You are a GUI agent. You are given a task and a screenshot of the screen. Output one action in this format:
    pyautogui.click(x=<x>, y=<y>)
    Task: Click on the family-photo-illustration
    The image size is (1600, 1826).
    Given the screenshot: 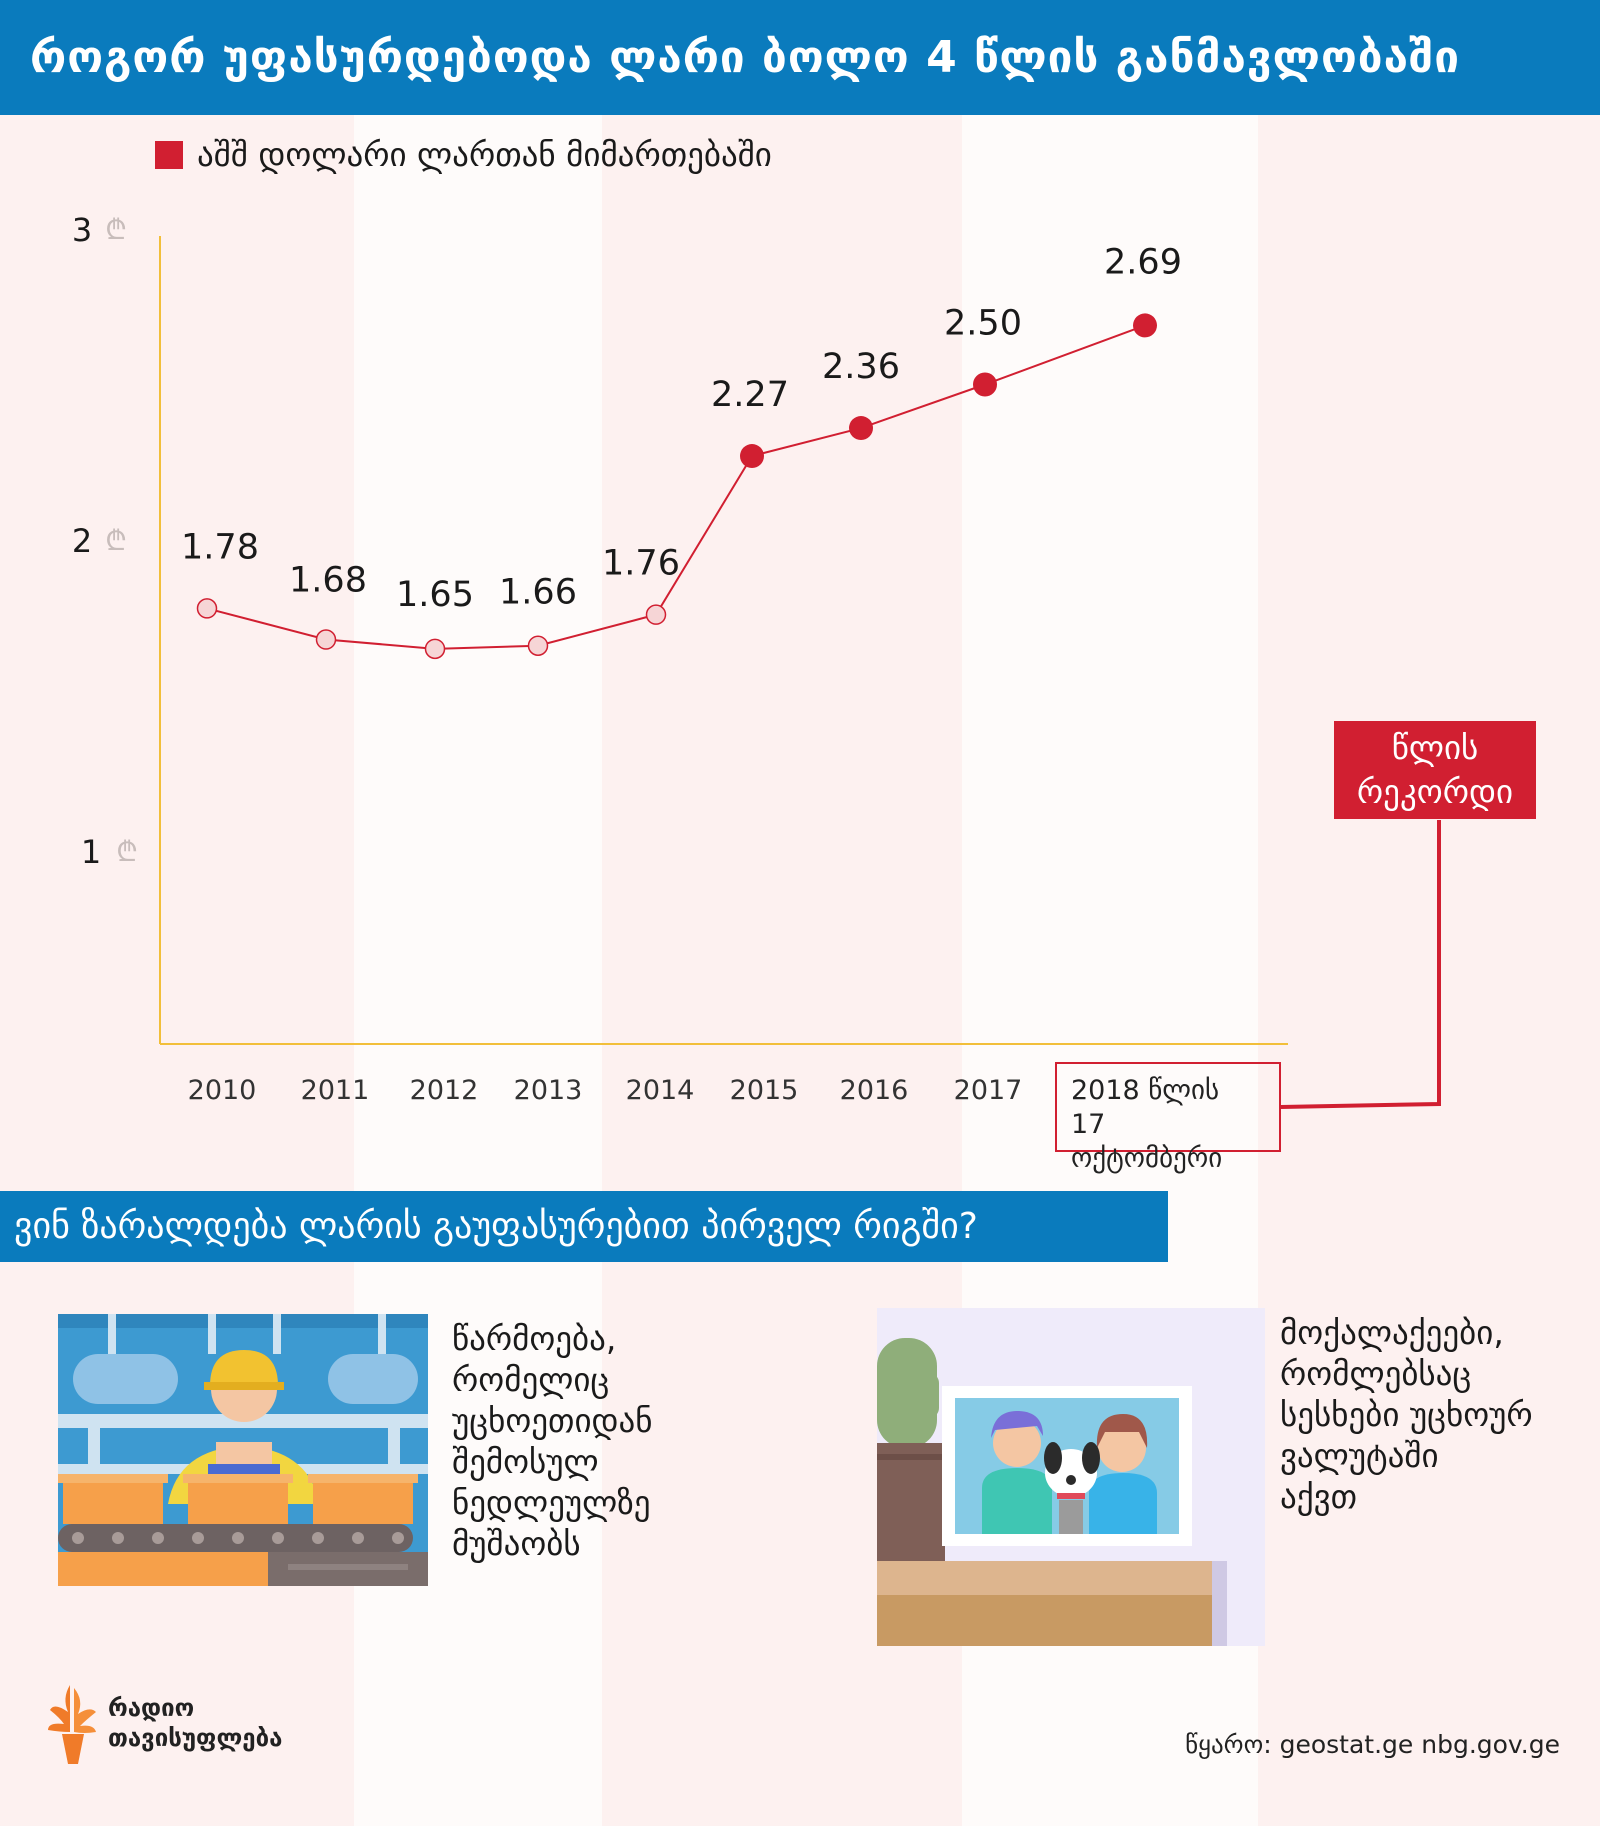 What is the action you would take?
    pyautogui.click(x=1071, y=1477)
    